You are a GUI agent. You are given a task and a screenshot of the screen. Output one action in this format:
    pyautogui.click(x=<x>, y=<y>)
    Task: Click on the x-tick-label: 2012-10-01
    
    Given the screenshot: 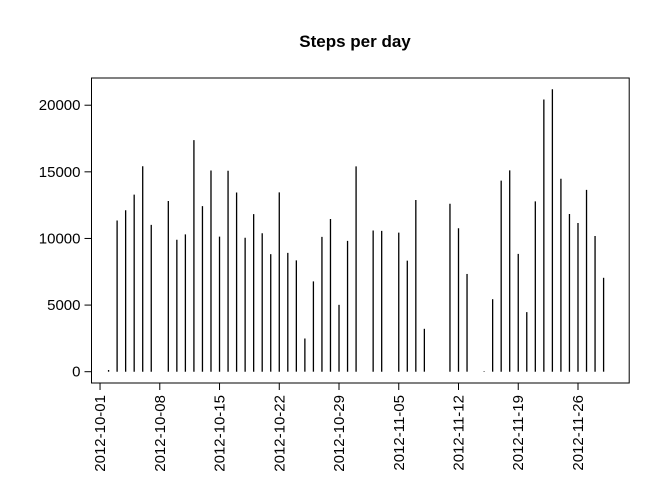 What is the action you would take?
    pyautogui.click(x=100, y=433)
    